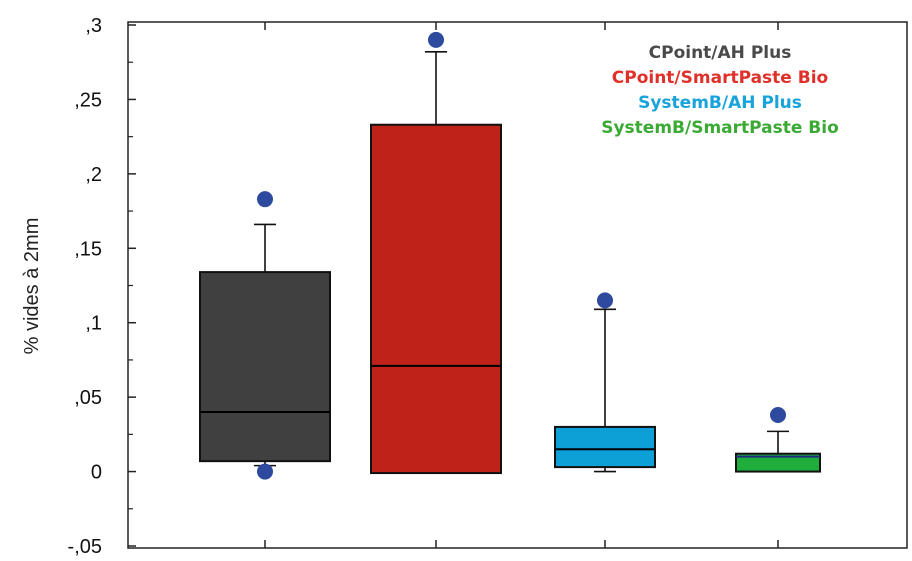  Describe the element at coordinates (720, 53) in the screenshot. I see `legend-entry: CPoint/AH Plus` at that location.